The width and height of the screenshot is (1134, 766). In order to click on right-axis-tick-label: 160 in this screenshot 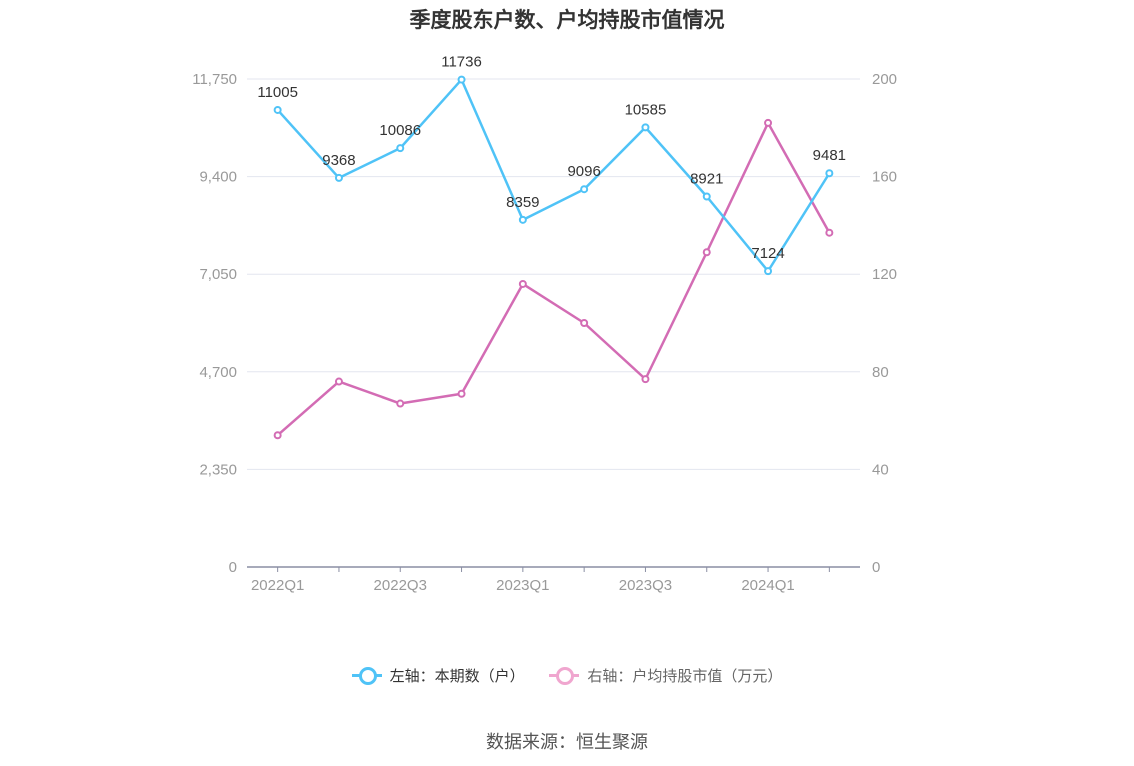, I will do `click(884, 177)`.